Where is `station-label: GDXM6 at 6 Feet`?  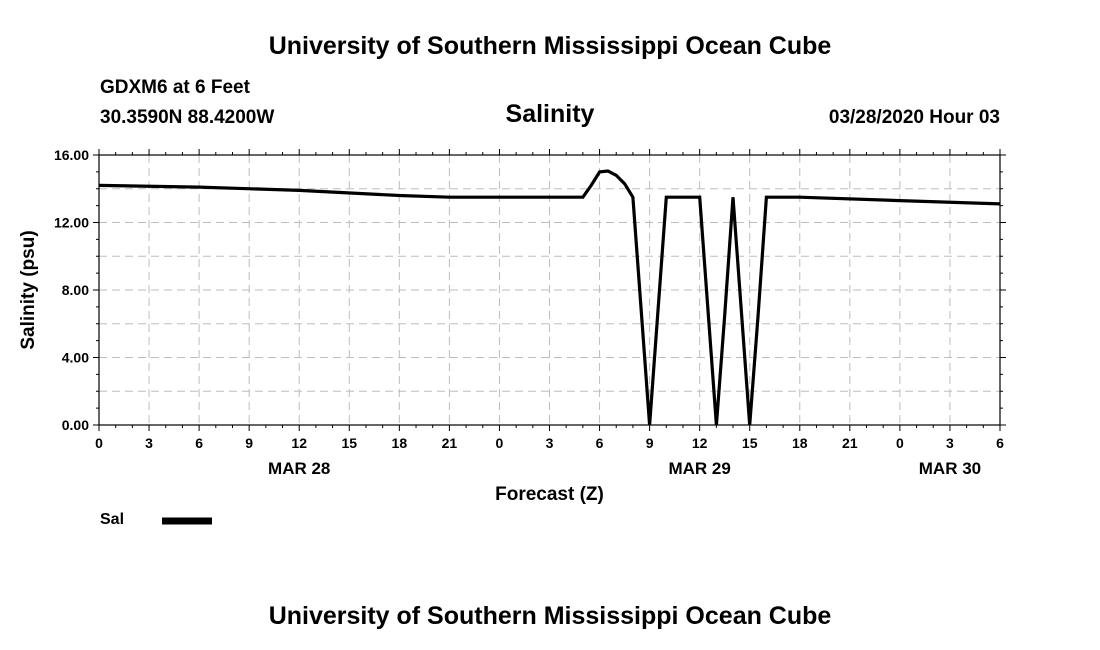
station-label: GDXM6 at 6 Feet is located at coordinates (175, 87).